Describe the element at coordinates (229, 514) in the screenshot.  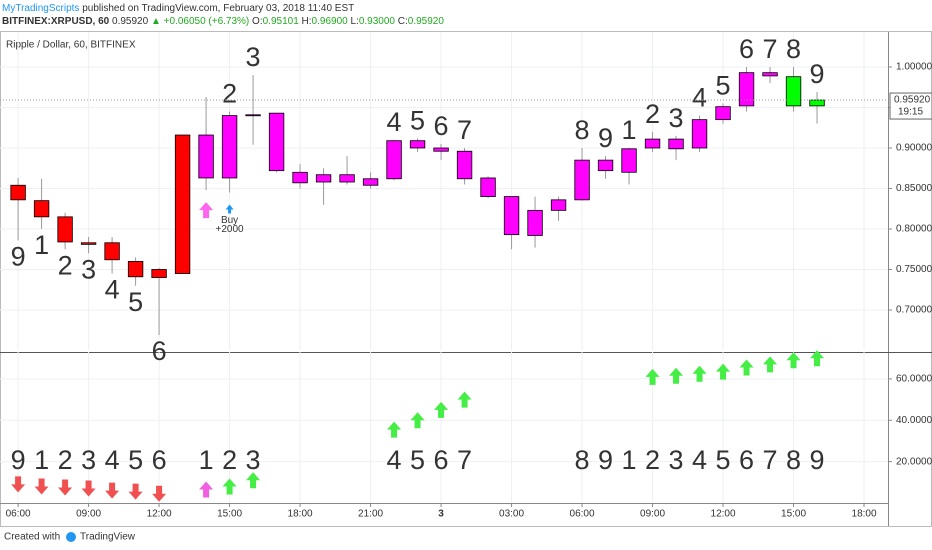
I see `x-tick-label: 15:00` at that location.